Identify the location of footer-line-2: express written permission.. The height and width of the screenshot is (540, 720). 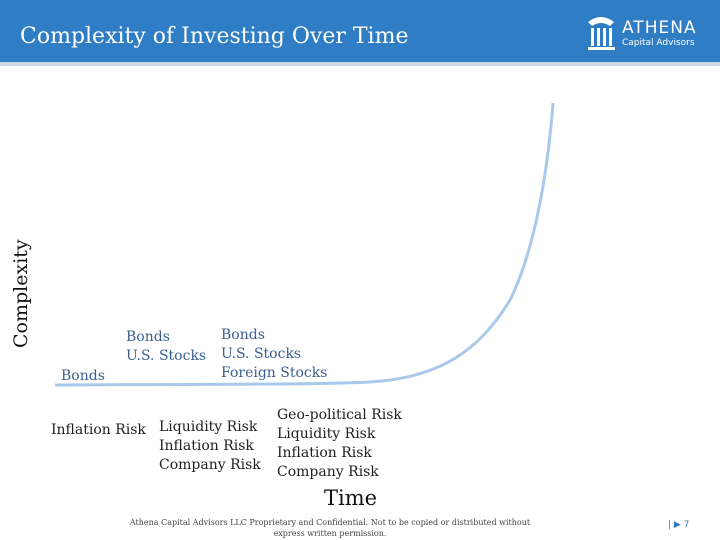
(330, 533).